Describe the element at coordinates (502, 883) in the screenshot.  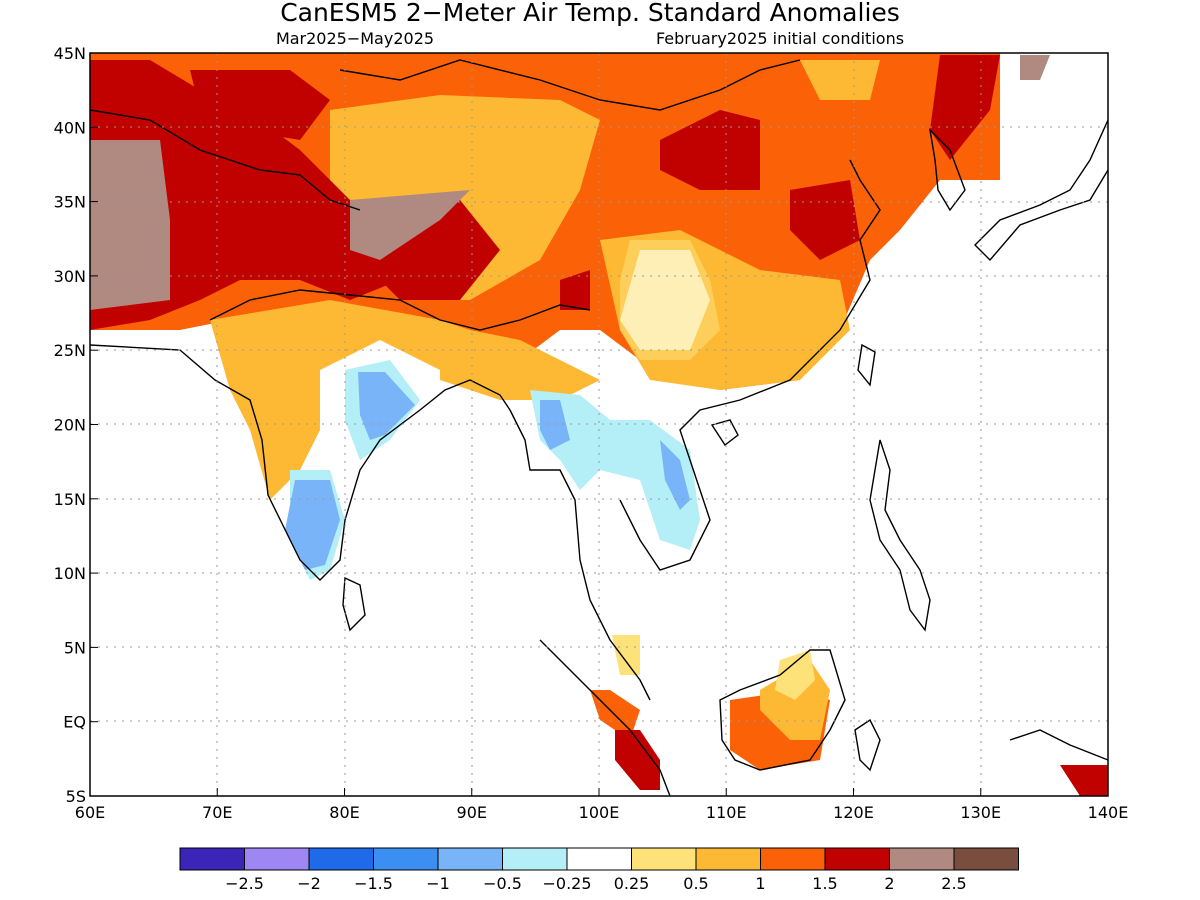
I see `colorbar-label: −0.5` at that location.